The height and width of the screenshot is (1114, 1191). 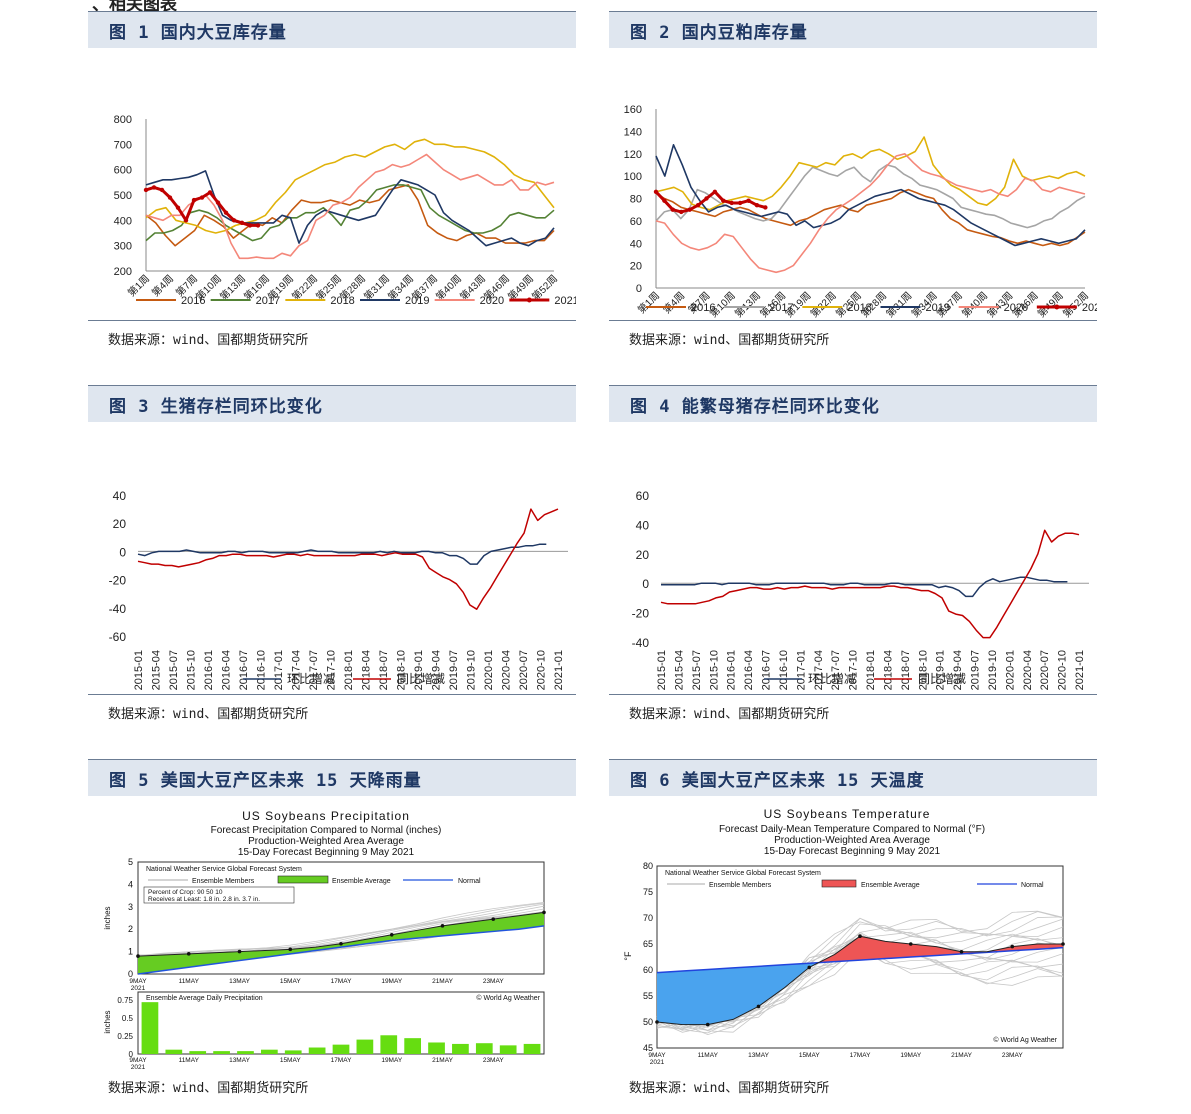 I want to click on y-tick-label: 0, so click(x=639, y=289).